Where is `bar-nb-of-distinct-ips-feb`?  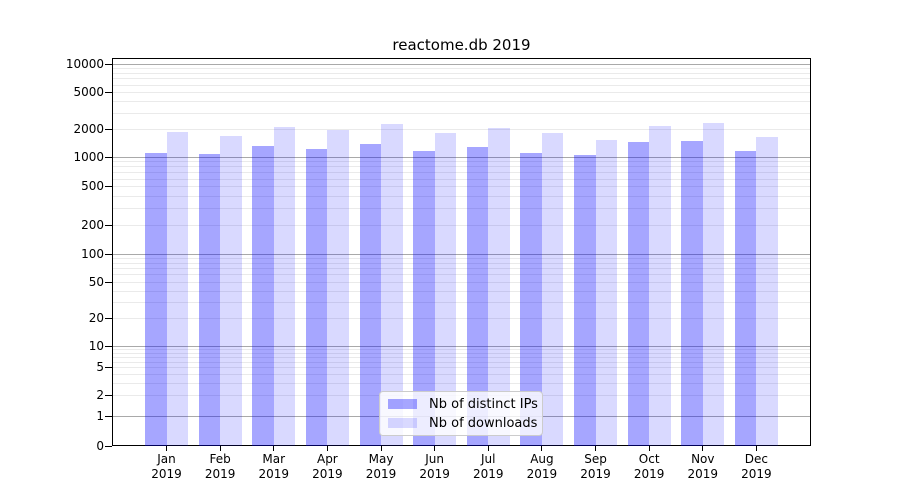
bar-nb-of-distinct-ips-feb is located at coordinates (209, 299).